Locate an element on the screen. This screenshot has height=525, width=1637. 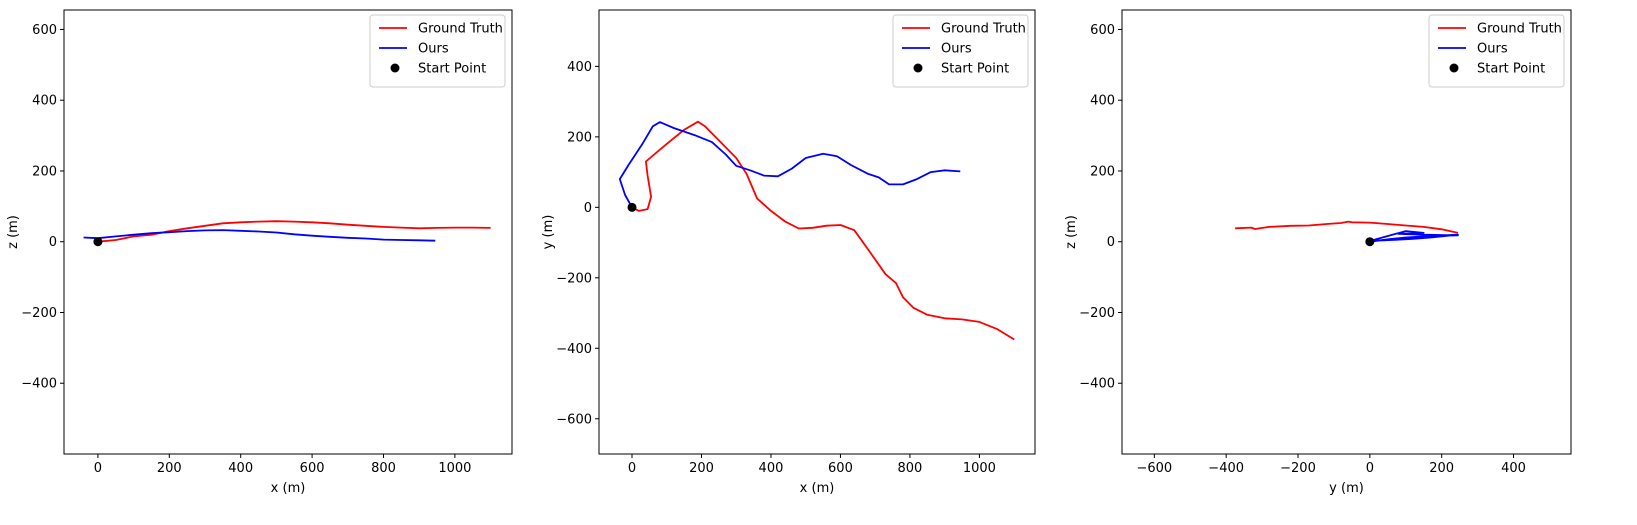
x-tick-label: −600 is located at coordinates (1154, 468).